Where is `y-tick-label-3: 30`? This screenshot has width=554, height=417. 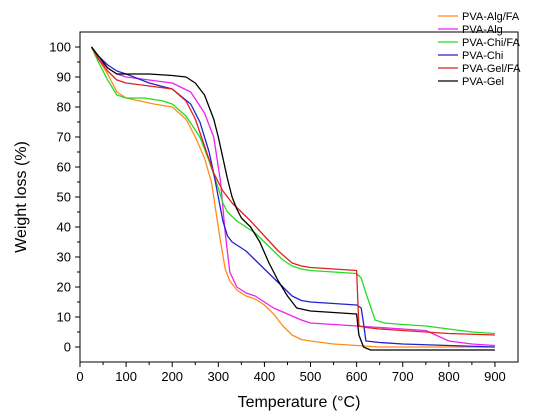 y-tick-label-3: 30 is located at coordinates (64, 257).